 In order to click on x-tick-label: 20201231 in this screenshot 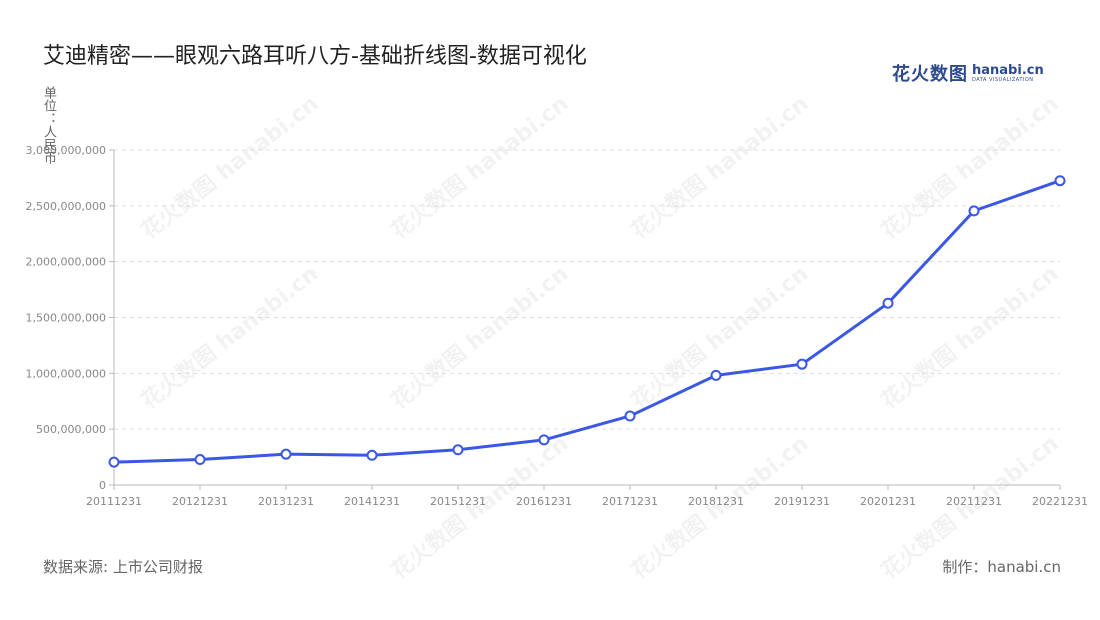, I will do `click(888, 501)`.